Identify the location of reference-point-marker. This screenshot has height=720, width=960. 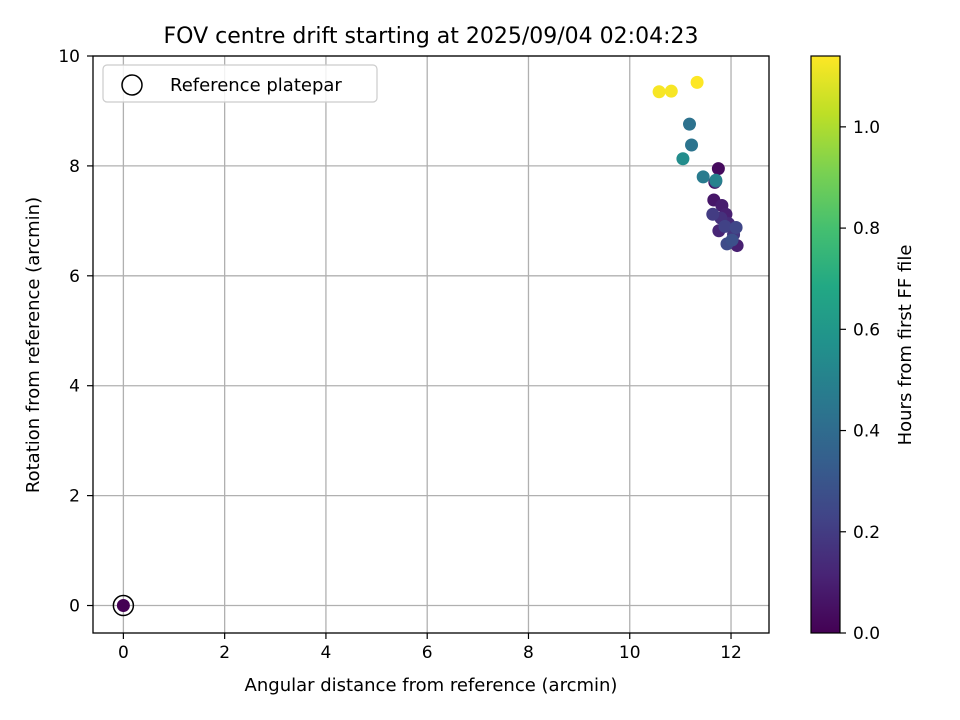
(123, 605).